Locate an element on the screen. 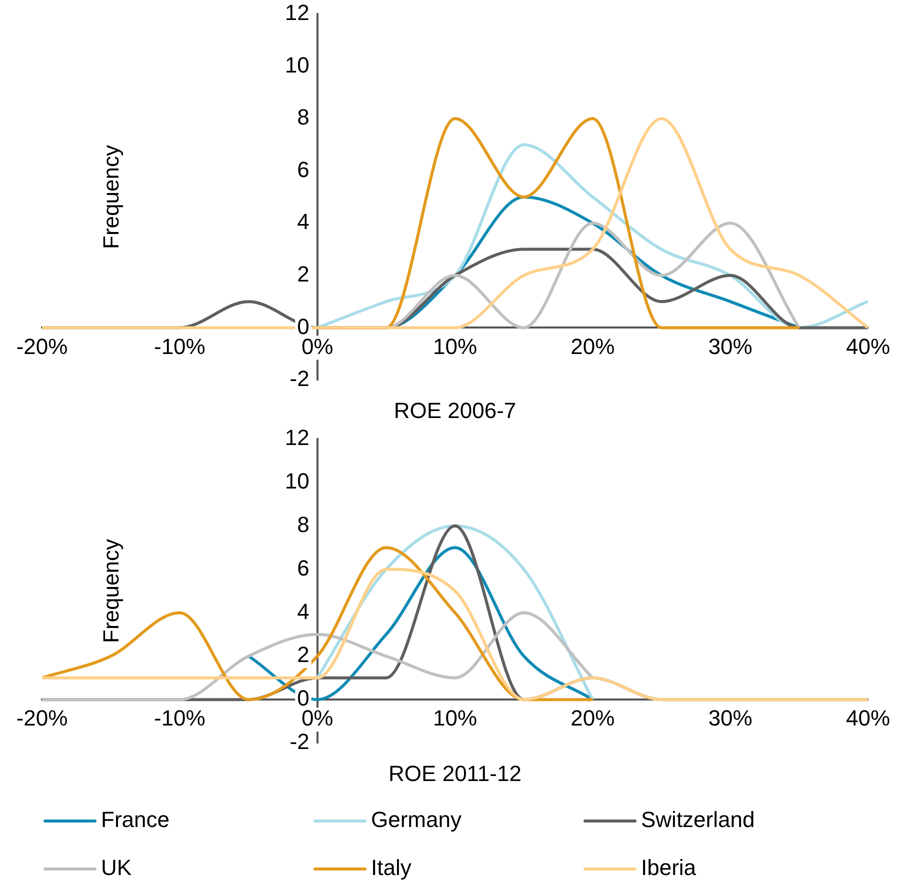 This screenshot has height=883, width=900. x-axis-title: ROE 2011-12 is located at coordinates (455, 773).